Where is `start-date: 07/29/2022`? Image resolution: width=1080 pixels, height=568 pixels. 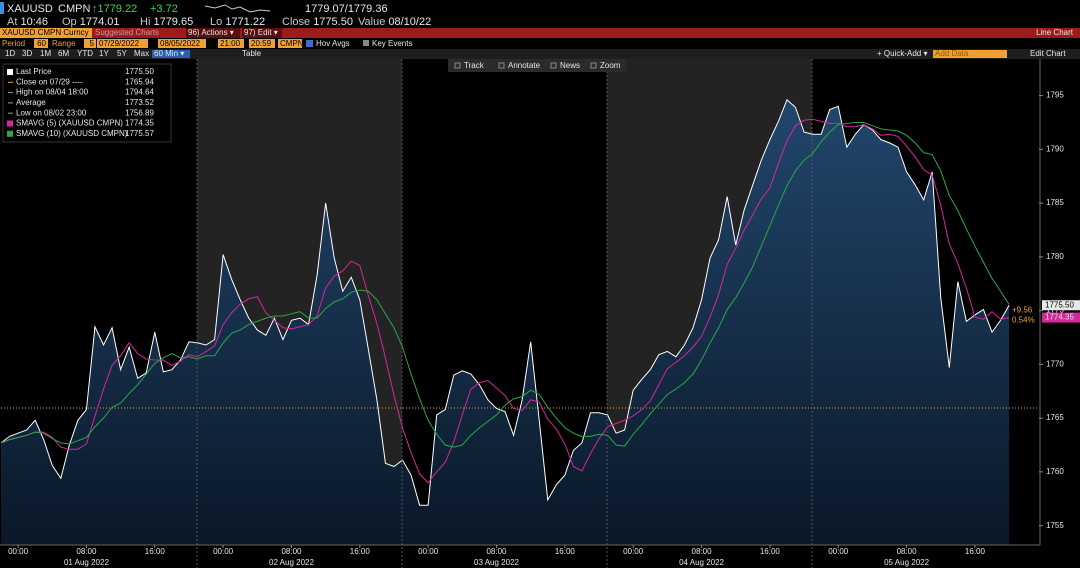
start-date: 07/29/2022 is located at coordinates (119, 43).